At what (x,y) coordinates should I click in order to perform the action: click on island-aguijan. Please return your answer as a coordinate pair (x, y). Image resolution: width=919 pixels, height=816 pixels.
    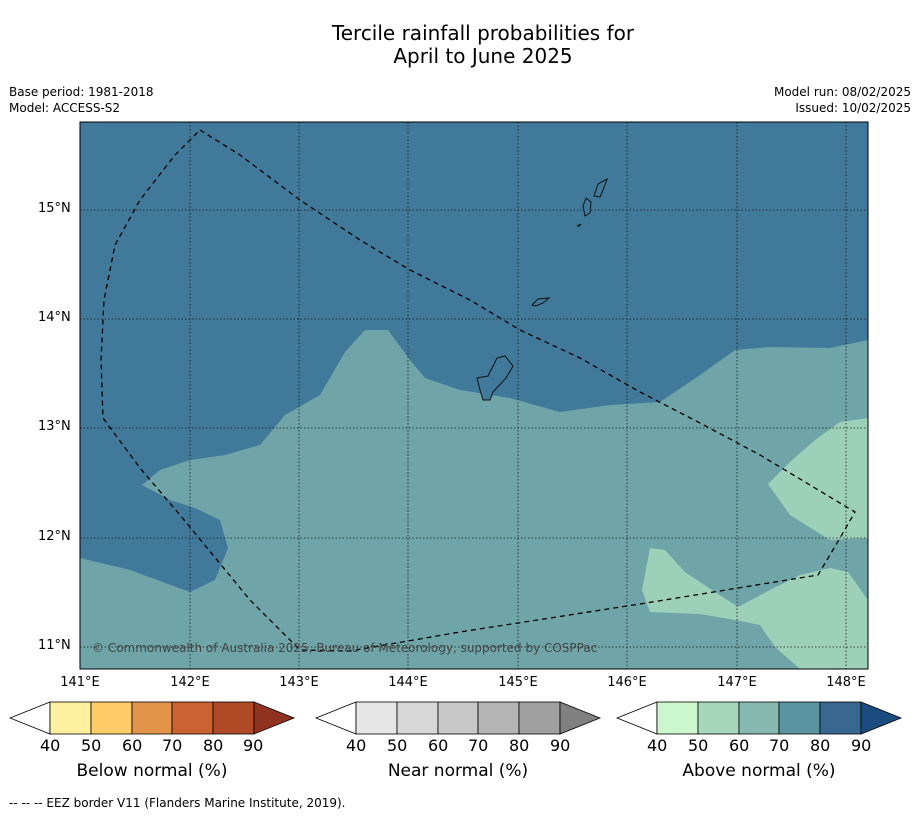
    Looking at the image, I should click on (579, 225).